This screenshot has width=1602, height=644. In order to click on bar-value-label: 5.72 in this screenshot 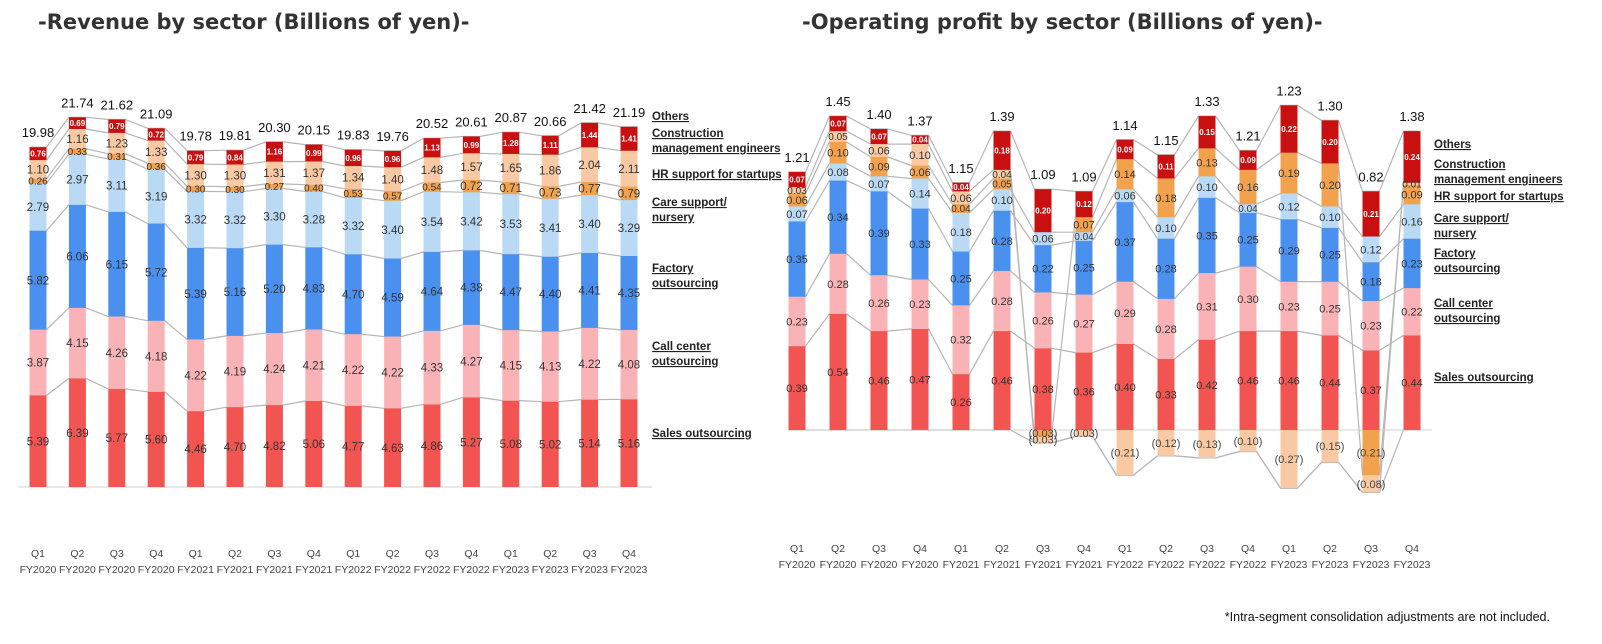, I will do `click(156, 273)`.